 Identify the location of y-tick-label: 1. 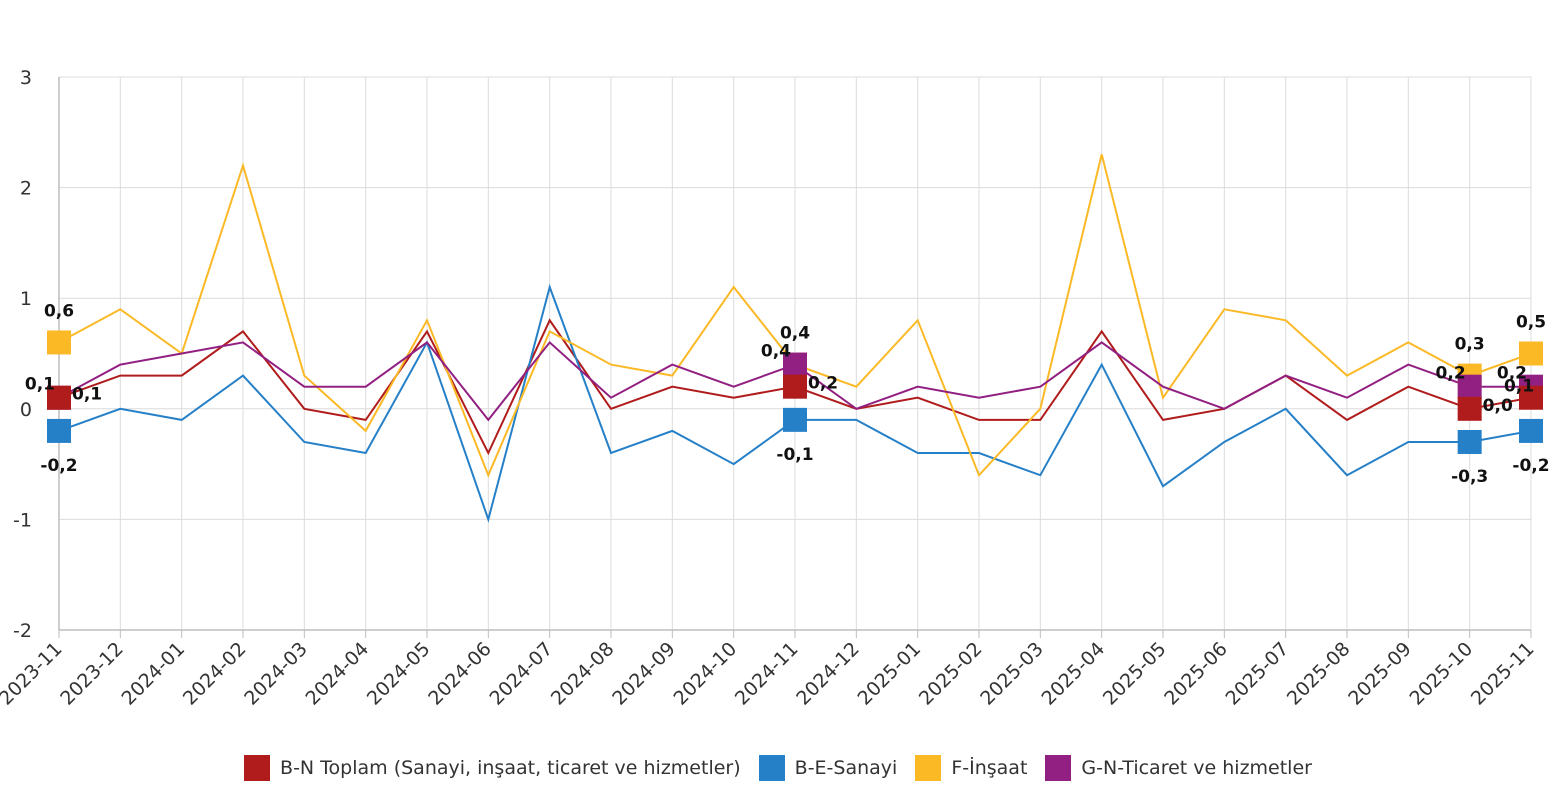
(26, 299).